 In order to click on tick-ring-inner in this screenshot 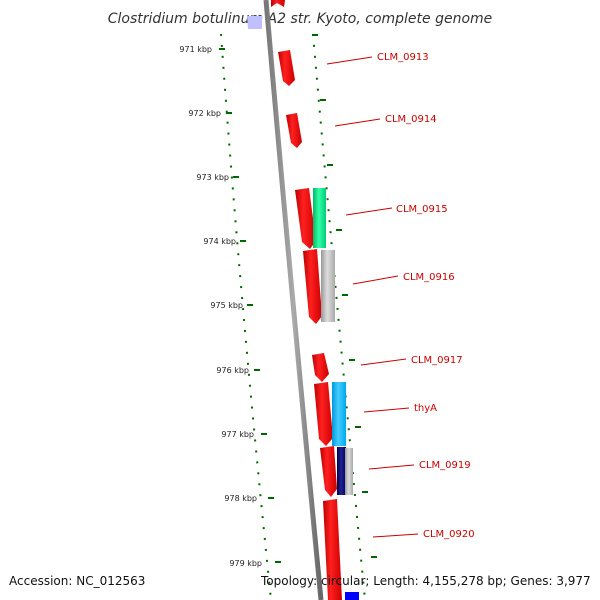, I will do `click(339, 316)`.